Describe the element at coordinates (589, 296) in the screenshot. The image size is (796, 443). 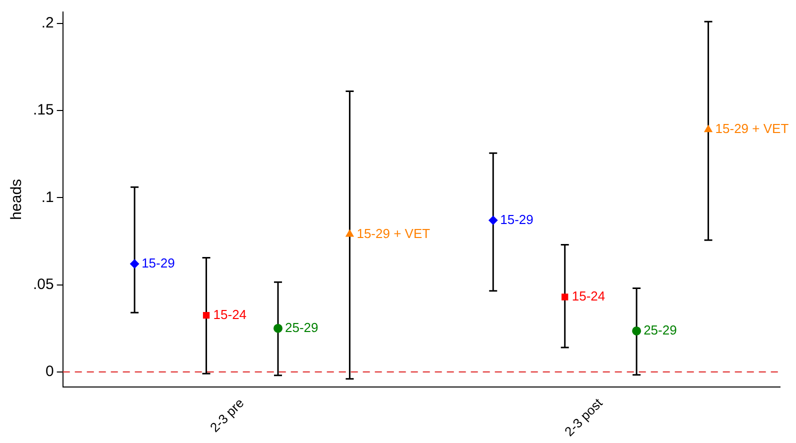
I see `text: 15-24` at that location.